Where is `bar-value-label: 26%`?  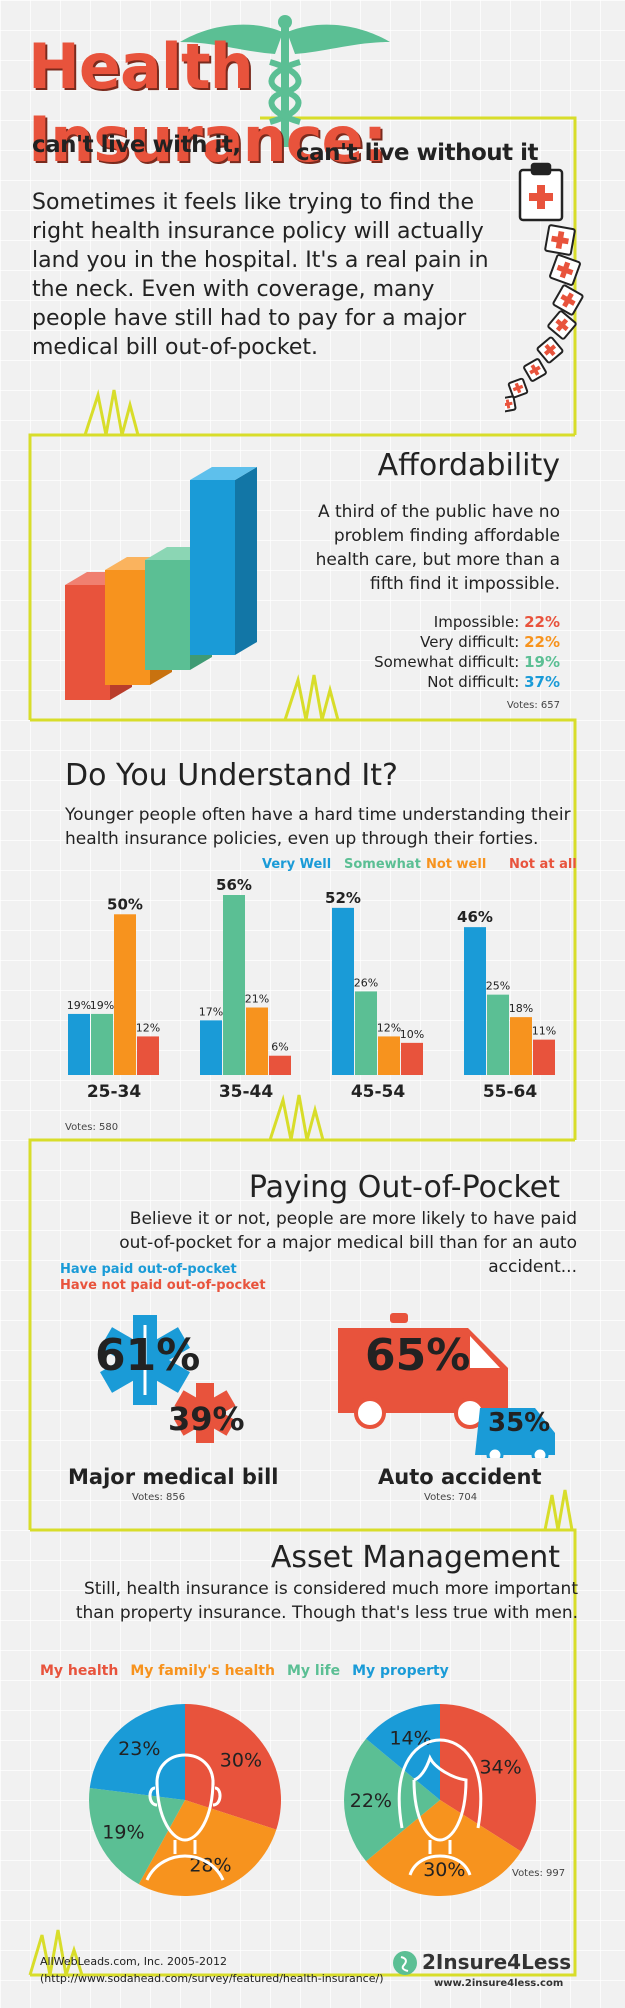 bar-value-label: 26% is located at coordinates (366, 982).